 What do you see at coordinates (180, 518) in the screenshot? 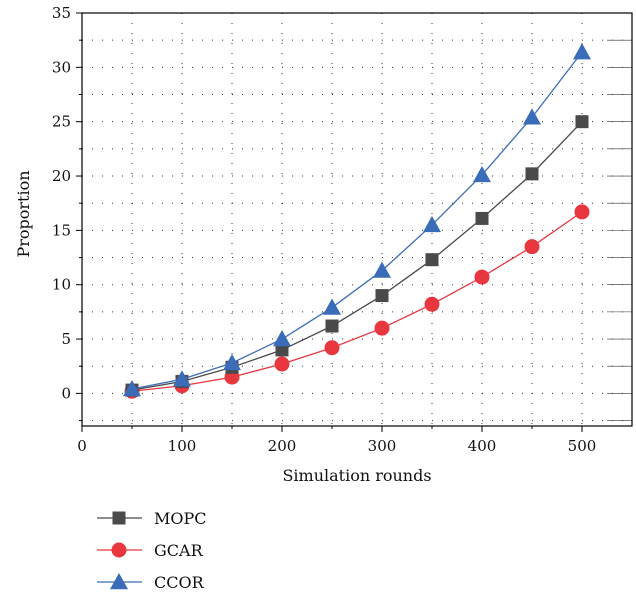
I see `legend-label-mopc: MOPC` at bounding box center [180, 518].